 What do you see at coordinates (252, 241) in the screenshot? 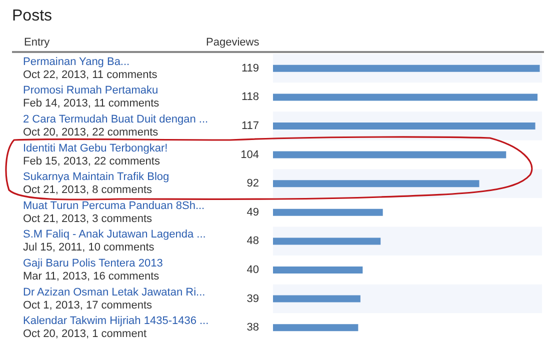
I see `data-label: 48` at bounding box center [252, 241].